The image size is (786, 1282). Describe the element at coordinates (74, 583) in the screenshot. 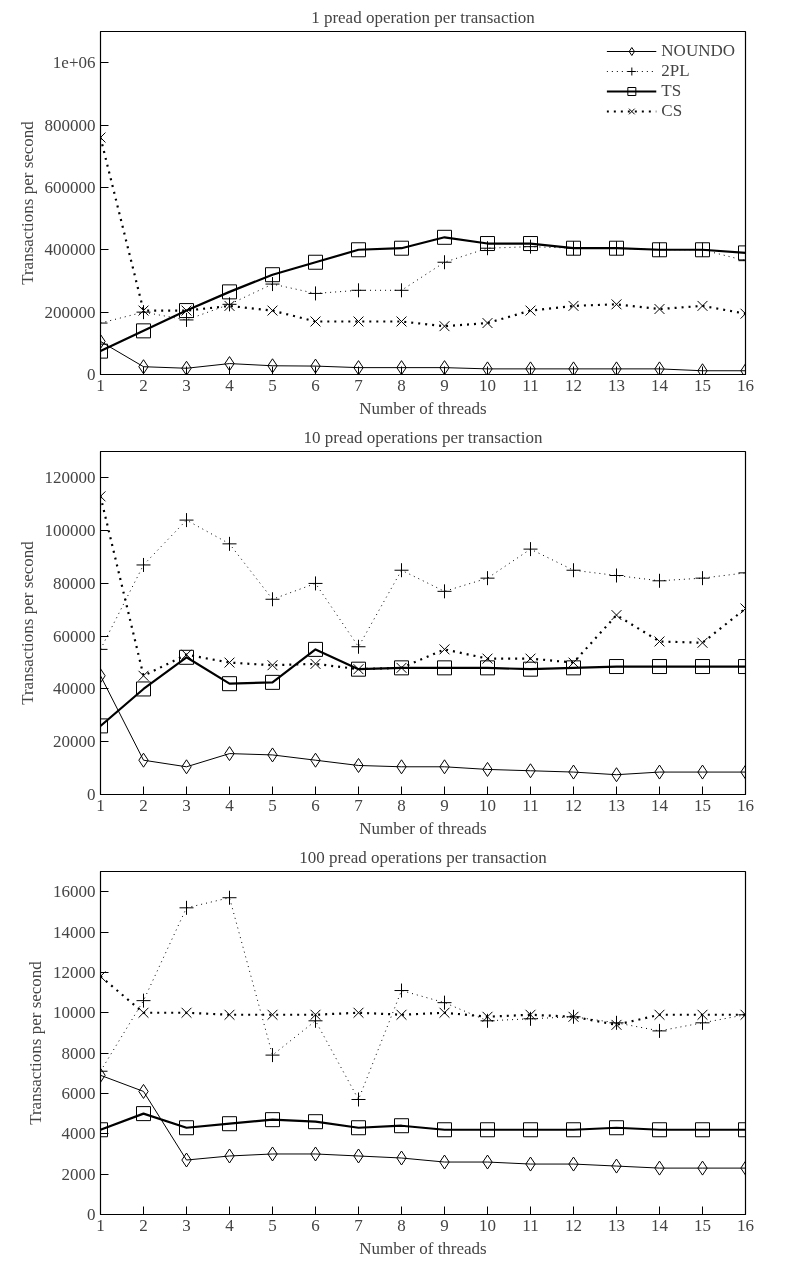

I see `y-tick-label: 80000` at that location.